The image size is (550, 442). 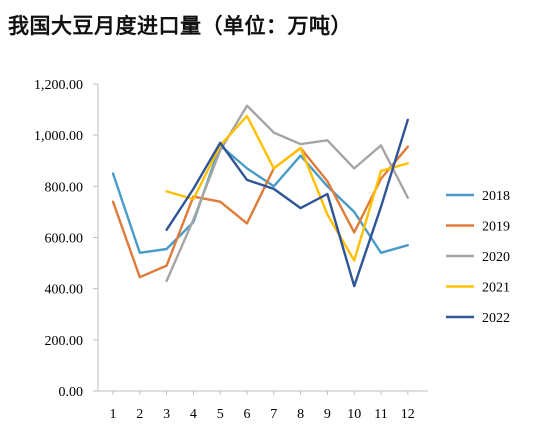 What do you see at coordinates (408, 414) in the screenshot?
I see `x-tick-label: 12` at bounding box center [408, 414].